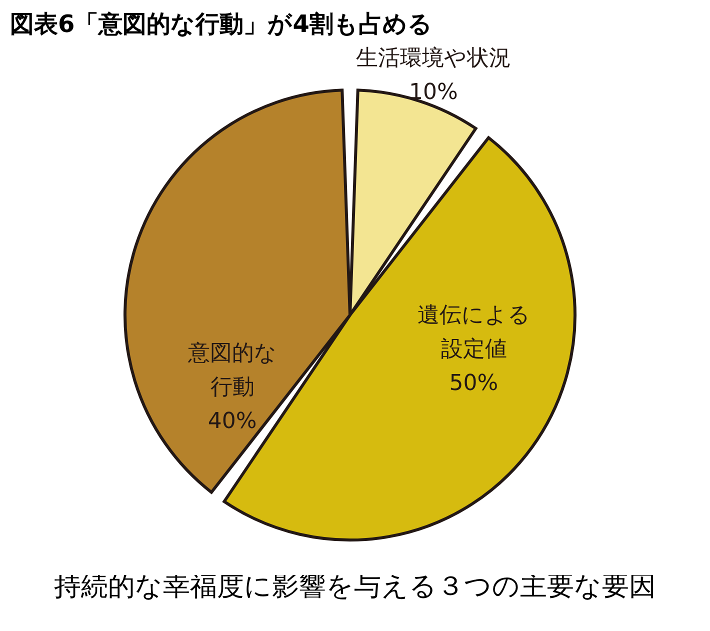 The height and width of the screenshot is (631, 710). Describe the element at coordinates (473, 332) in the screenshot. I see `slice-label: 遺伝による設定値` at that location.